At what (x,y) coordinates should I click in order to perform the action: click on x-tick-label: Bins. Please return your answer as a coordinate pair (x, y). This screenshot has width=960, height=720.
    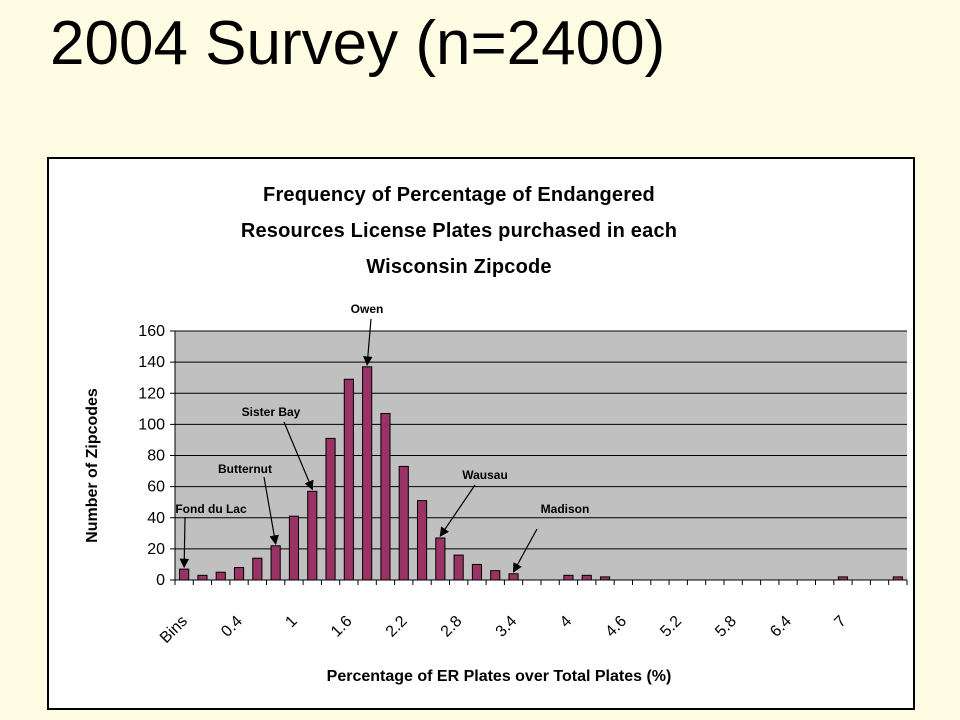
    Looking at the image, I should click on (174, 630).